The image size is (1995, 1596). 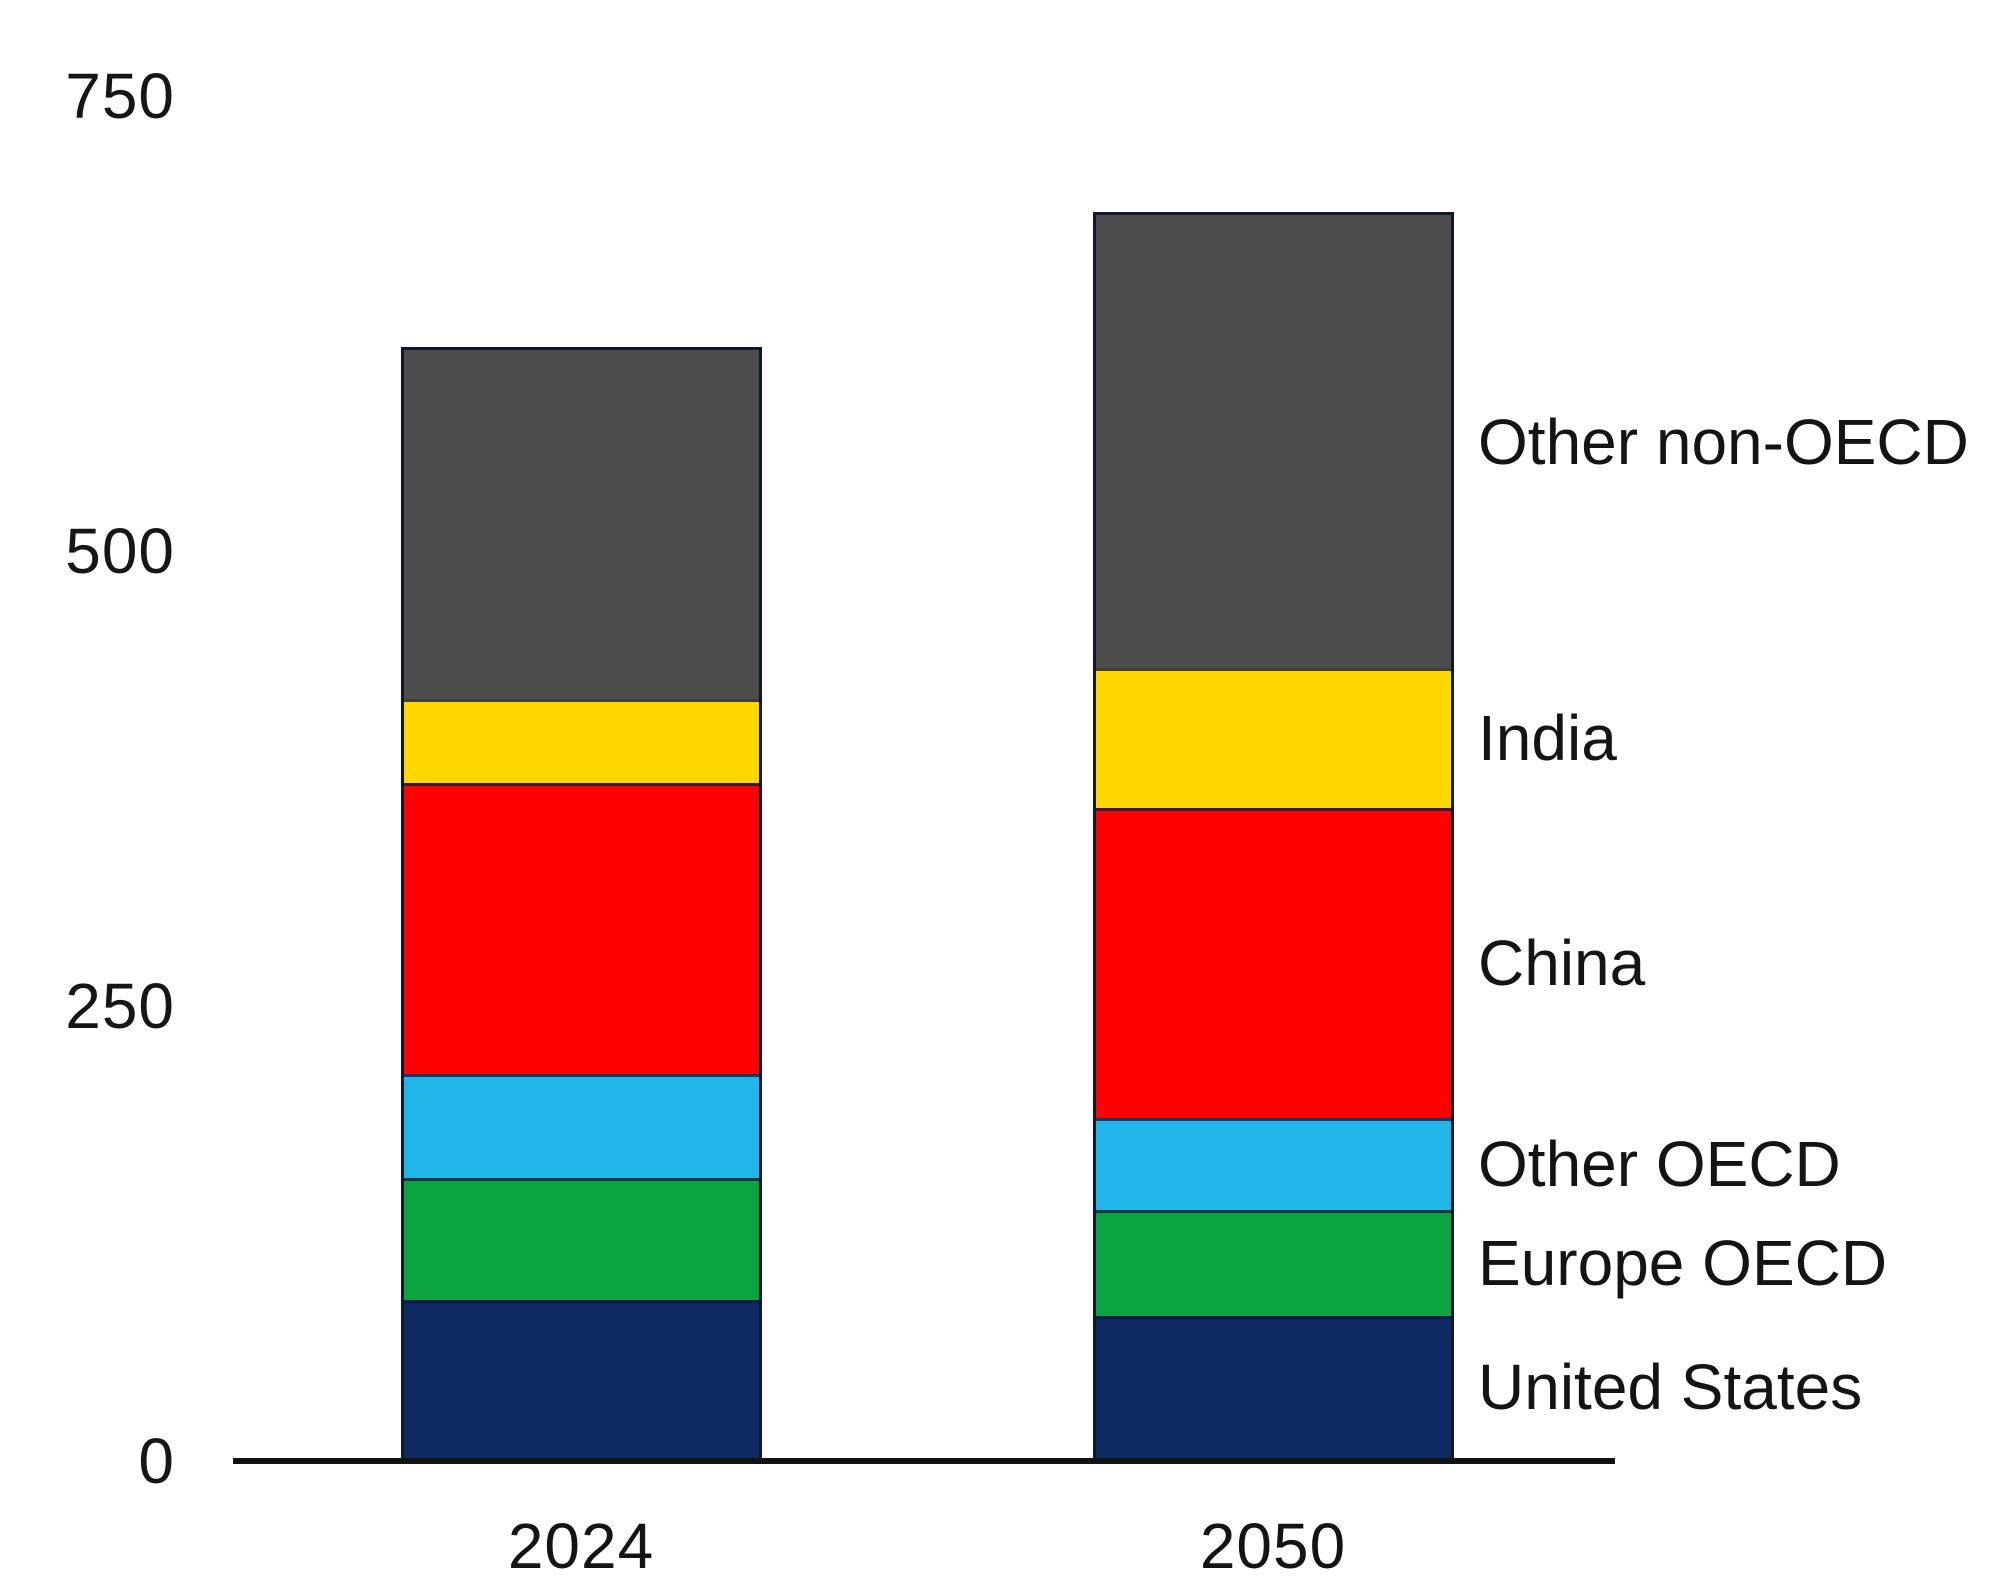 I want to click on y-tick-750: 750, so click(x=120, y=96).